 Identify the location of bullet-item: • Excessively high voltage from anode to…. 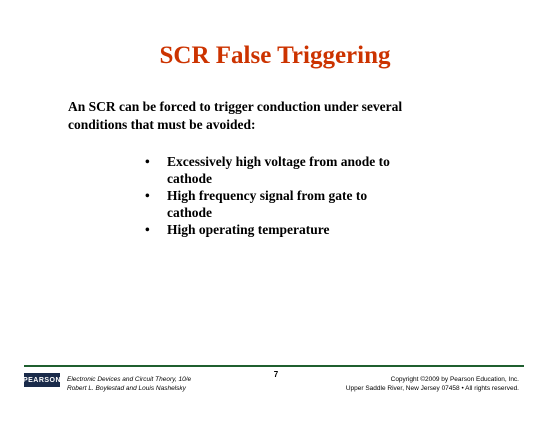
(275, 170).